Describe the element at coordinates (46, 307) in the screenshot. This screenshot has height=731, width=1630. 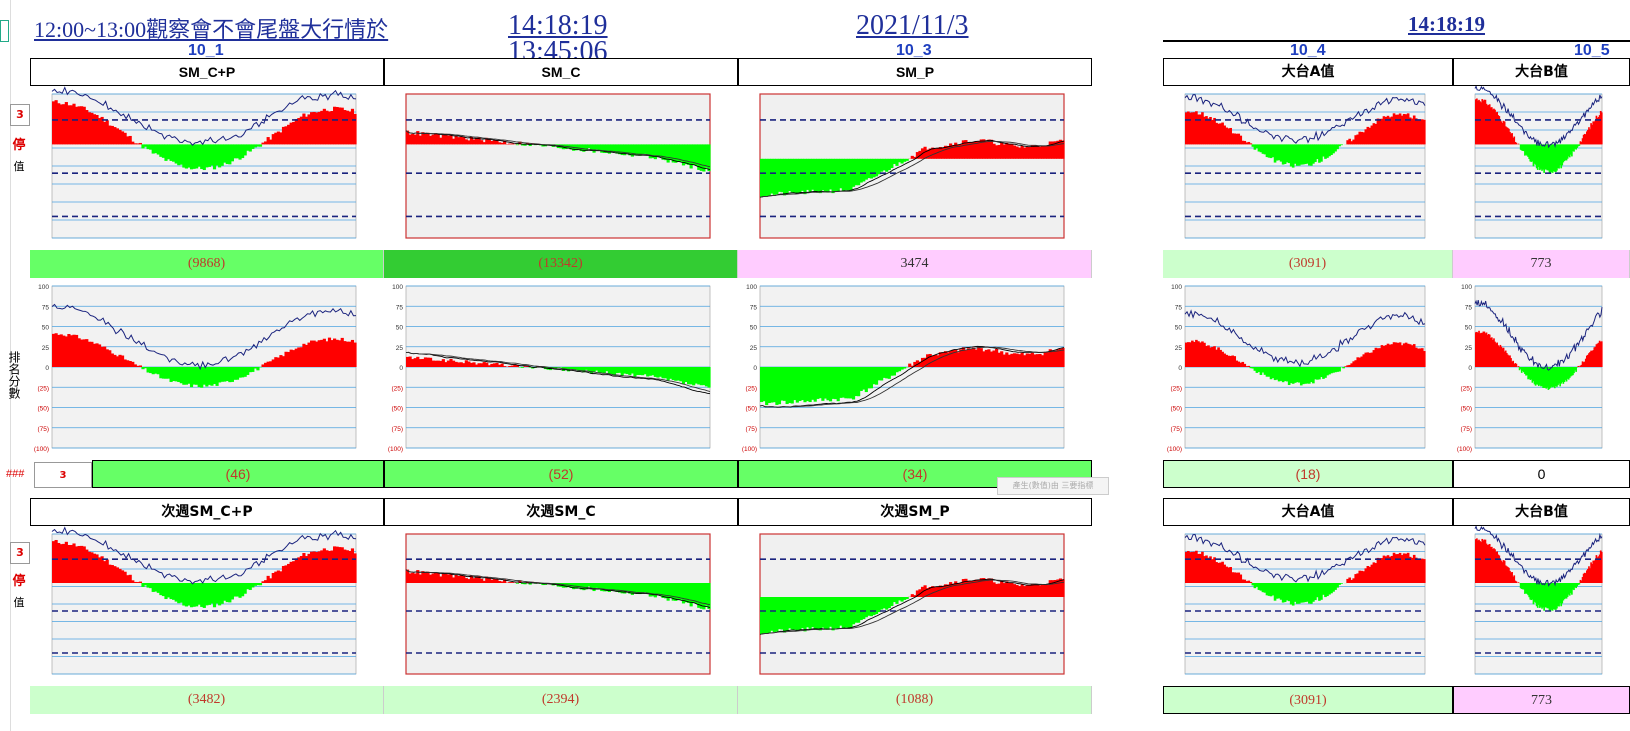
I see `axis-tick-label: 75` at that location.